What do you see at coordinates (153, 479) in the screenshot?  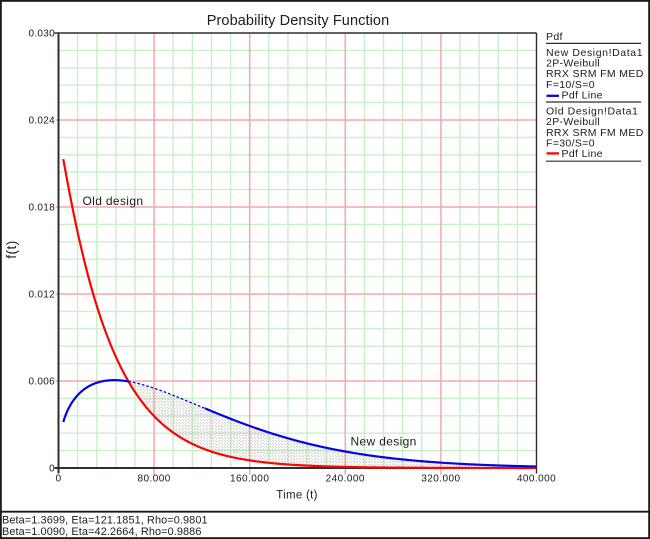 I see `svg-text: 80.000` at bounding box center [153, 479].